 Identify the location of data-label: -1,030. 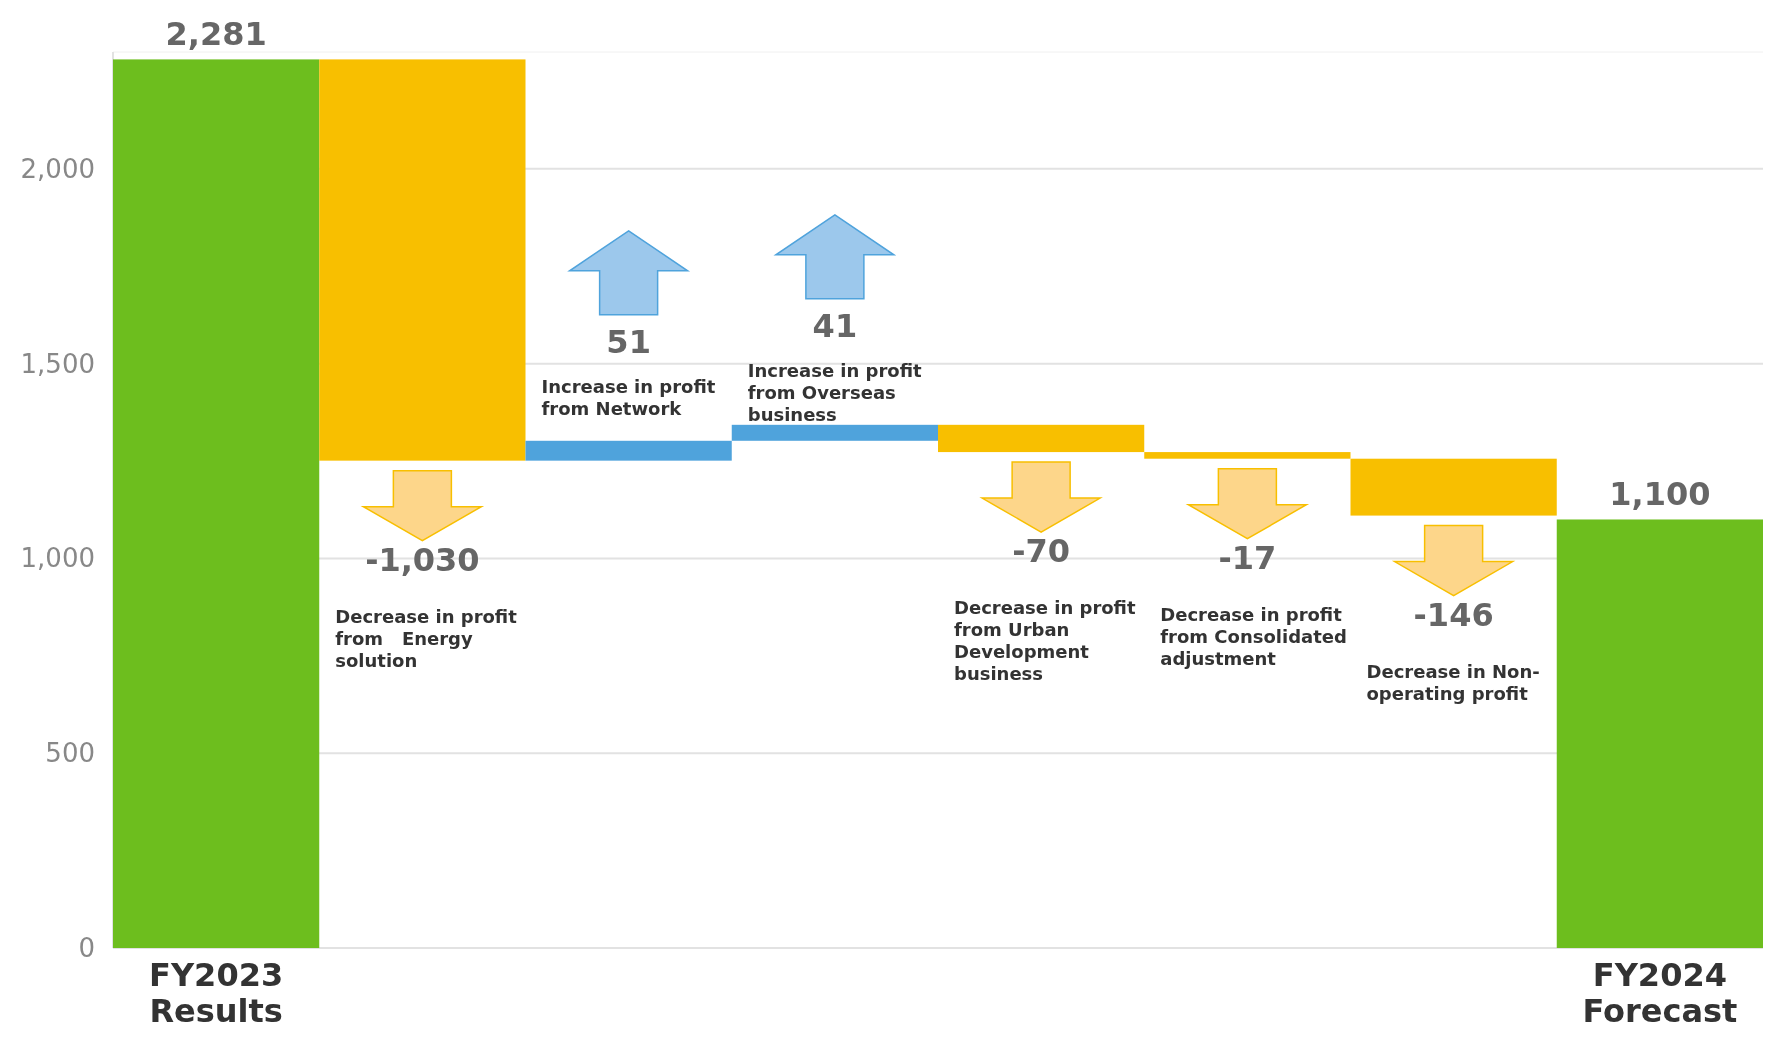
(422, 559).